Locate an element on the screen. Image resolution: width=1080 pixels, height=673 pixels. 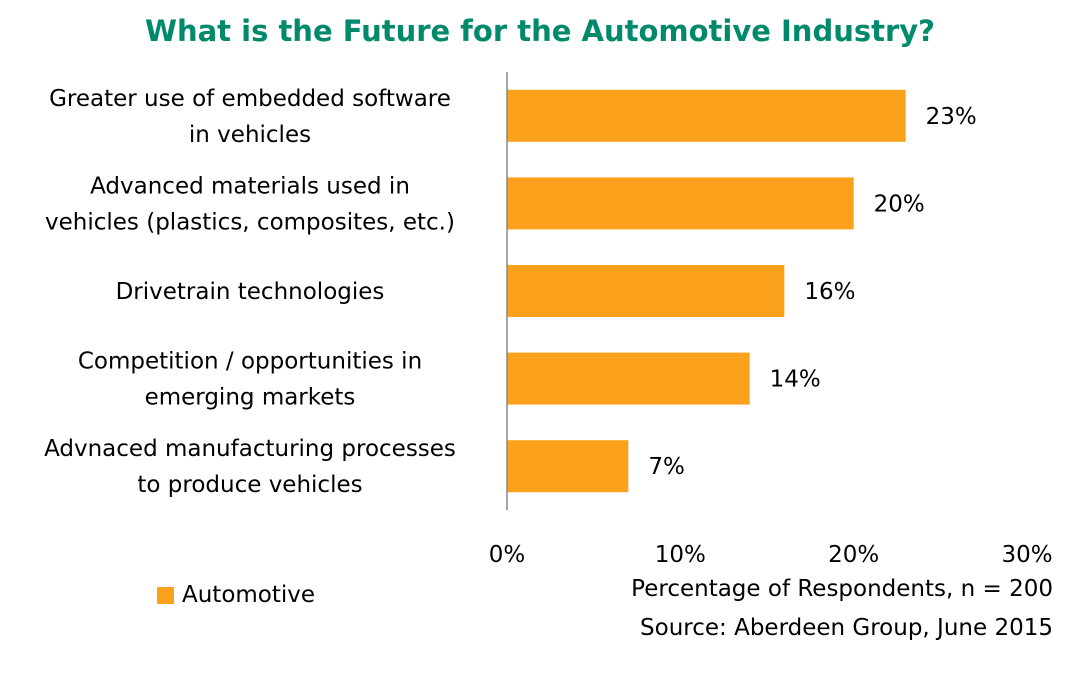
legend-swatch is located at coordinates (165, 595).